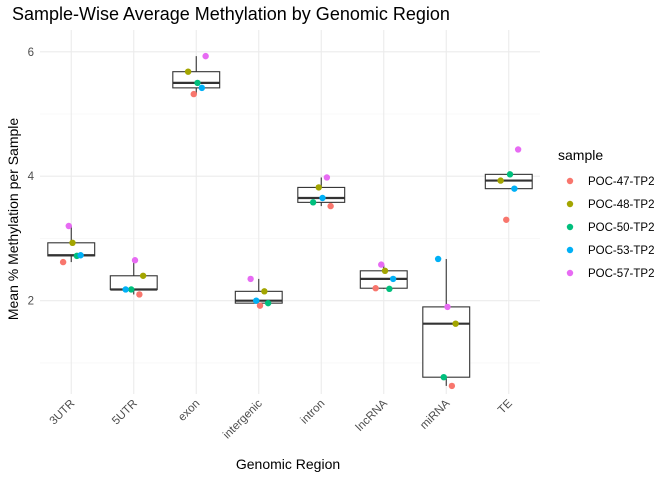 The height and width of the screenshot is (480, 672). I want to click on x-tick-label: exon, so click(189, 411).